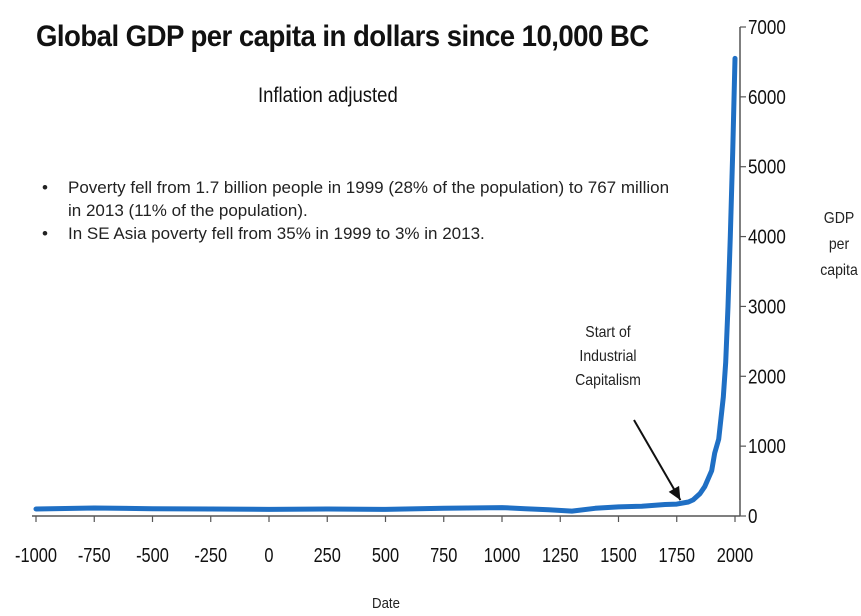  Describe the element at coordinates (560, 554) in the screenshot. I see `x-tick-label: 1250` at that location.